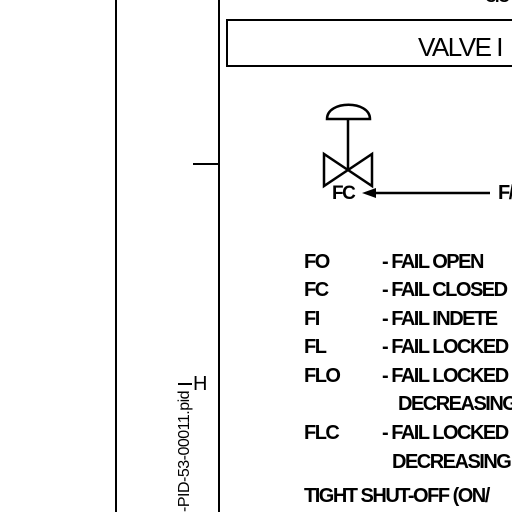  What do you see at coordinates (219, 256) in the screenshot?
I see `sheet-border-line` at bounding box center [219, 256].